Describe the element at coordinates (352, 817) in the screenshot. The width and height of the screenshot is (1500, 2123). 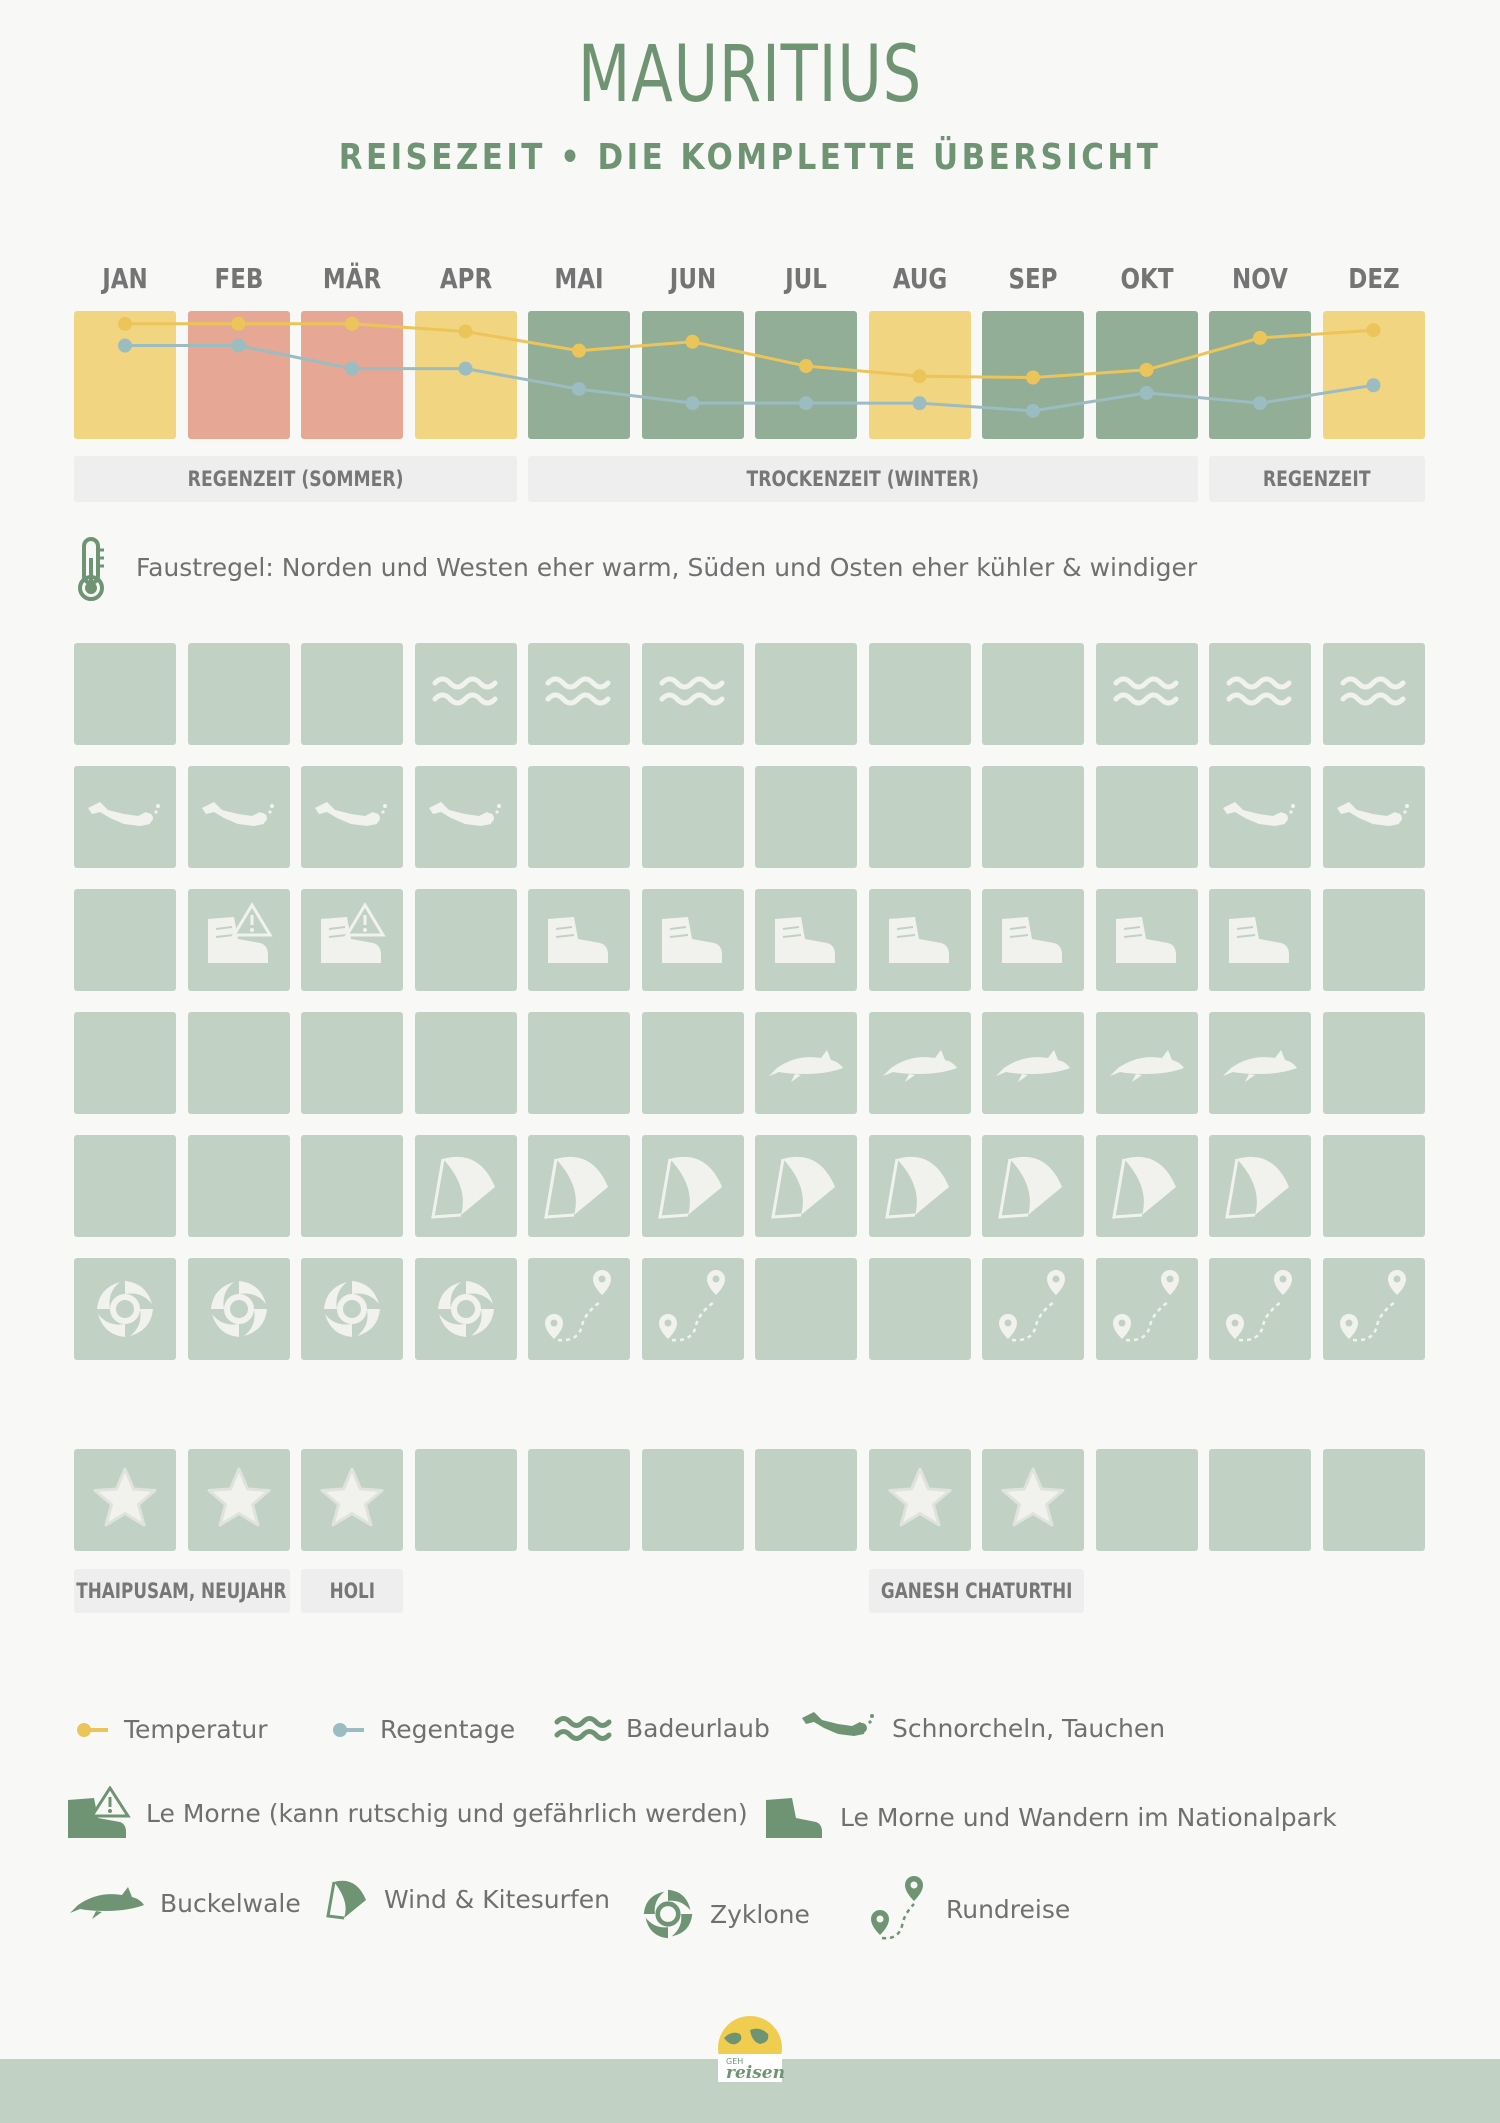
I see `activity-cell-diver-mär` at that location.